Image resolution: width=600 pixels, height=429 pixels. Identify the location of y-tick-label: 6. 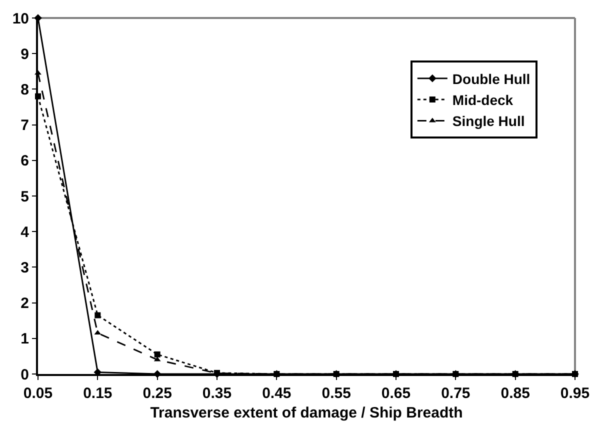
(24, 161).